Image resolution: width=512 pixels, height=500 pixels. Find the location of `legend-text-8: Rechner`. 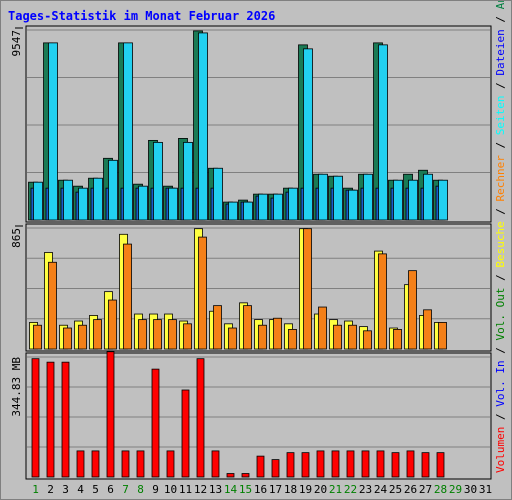

legend-text-8: Rechner is located at coordinates (500, 178).